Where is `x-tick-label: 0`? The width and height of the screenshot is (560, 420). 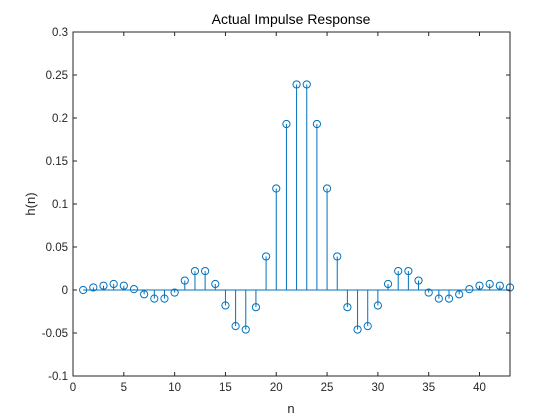
x-tick-label: 0 is located at coordinates (73, 388).